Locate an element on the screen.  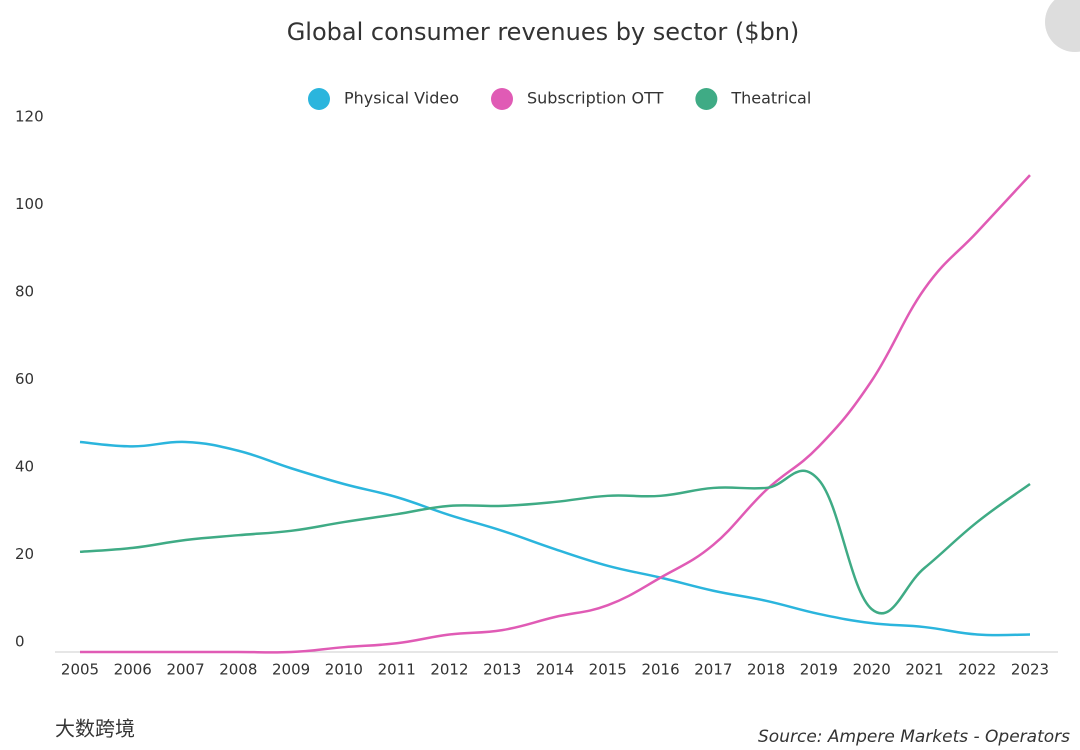
x-tick-label: 2015 is located at coordinates (608, 670).